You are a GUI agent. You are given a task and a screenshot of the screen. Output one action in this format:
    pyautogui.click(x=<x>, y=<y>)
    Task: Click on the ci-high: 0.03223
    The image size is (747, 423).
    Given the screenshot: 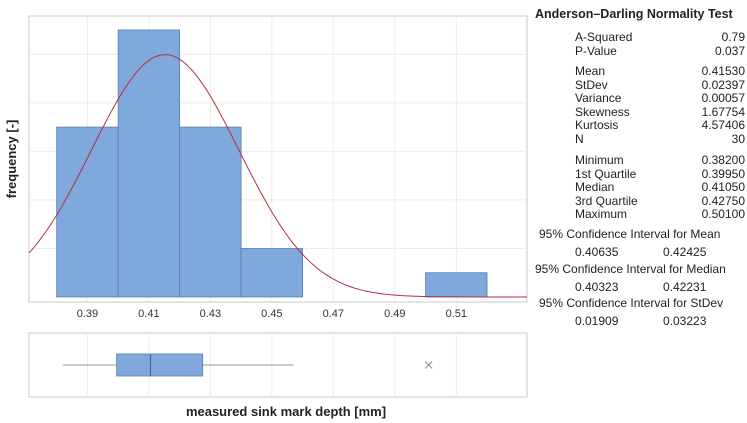 What is the action you would take?
    pyautogui.click(x=685, y=321)
    